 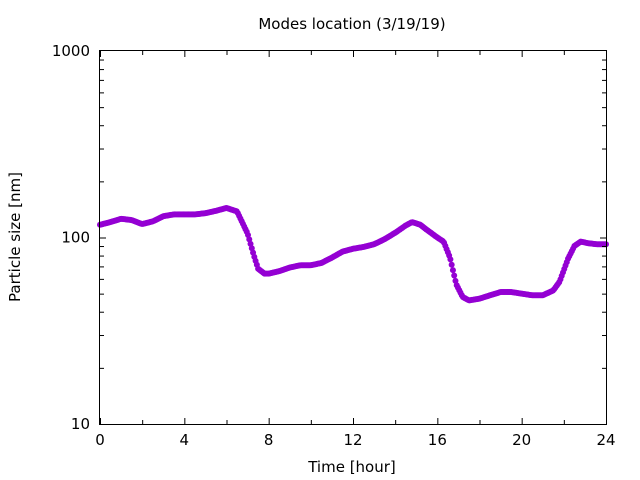 What do you see at coordinates (185, 440) in the screenshot?
I see `x-tick-label: 4` at bounding box center [185, 440].